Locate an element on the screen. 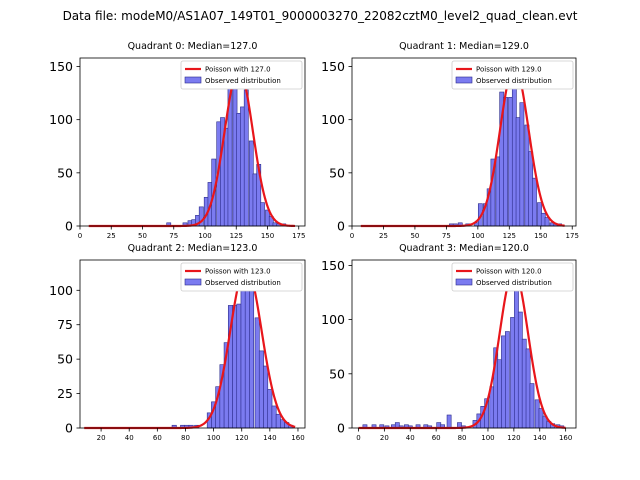 The image size is (640, 480). quadrant-3-xtick-label: 60 is located at coordinates (436, 438).